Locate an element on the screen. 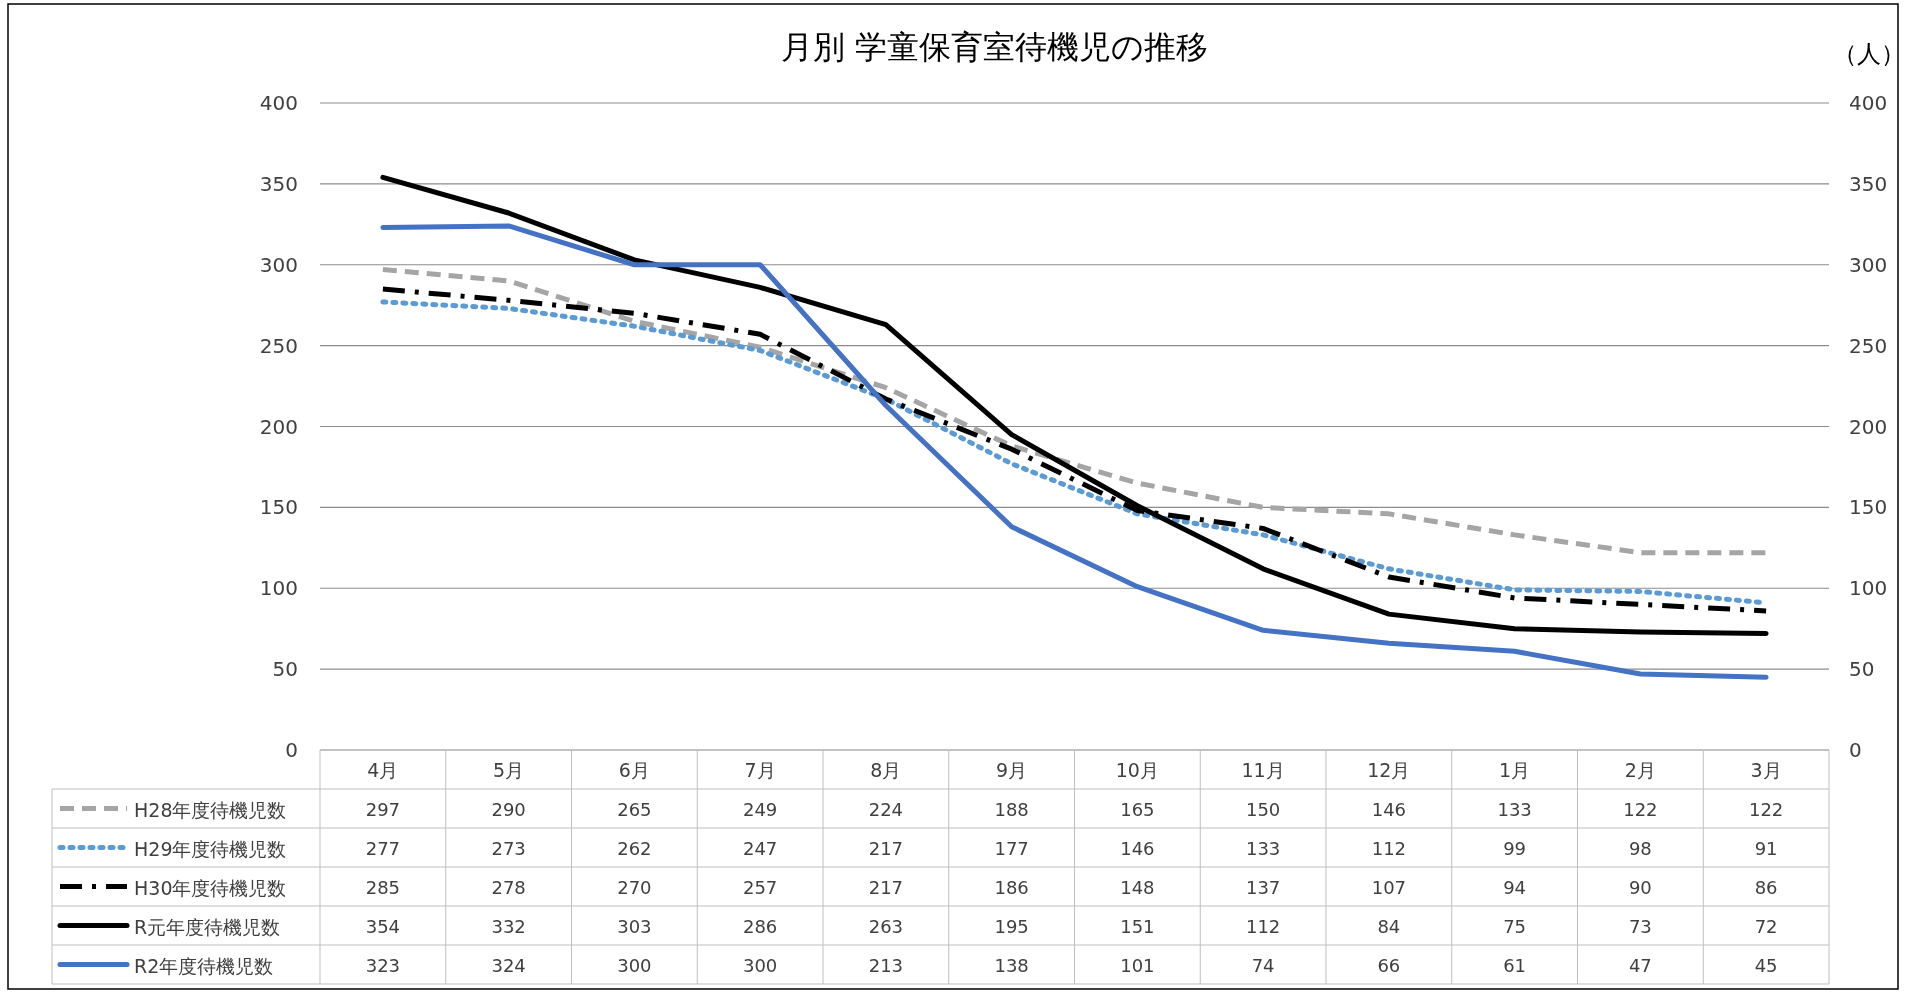 The image size is (1906, 993). x-tick-label: 4月 is located at coordinates (383, 769).